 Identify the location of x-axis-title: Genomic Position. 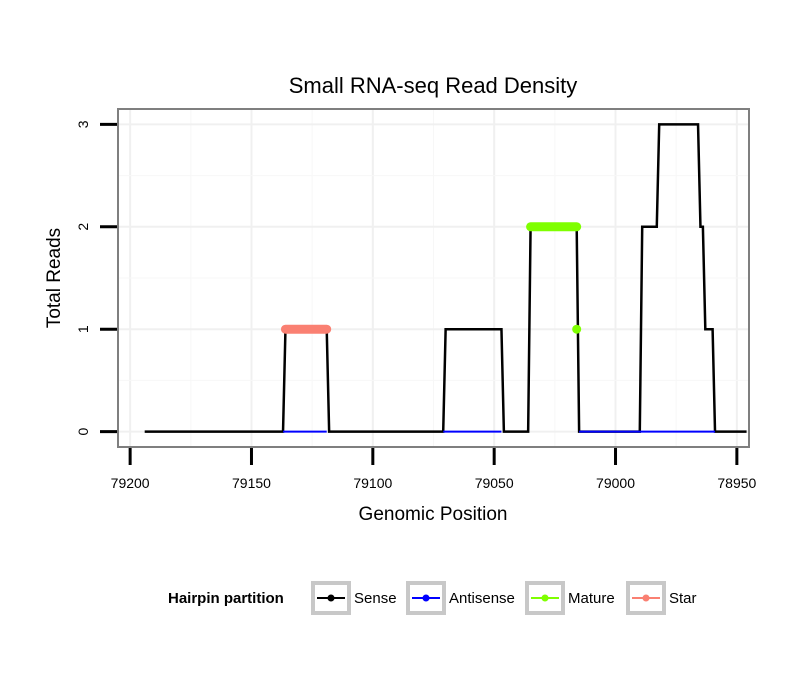
(433, 514).